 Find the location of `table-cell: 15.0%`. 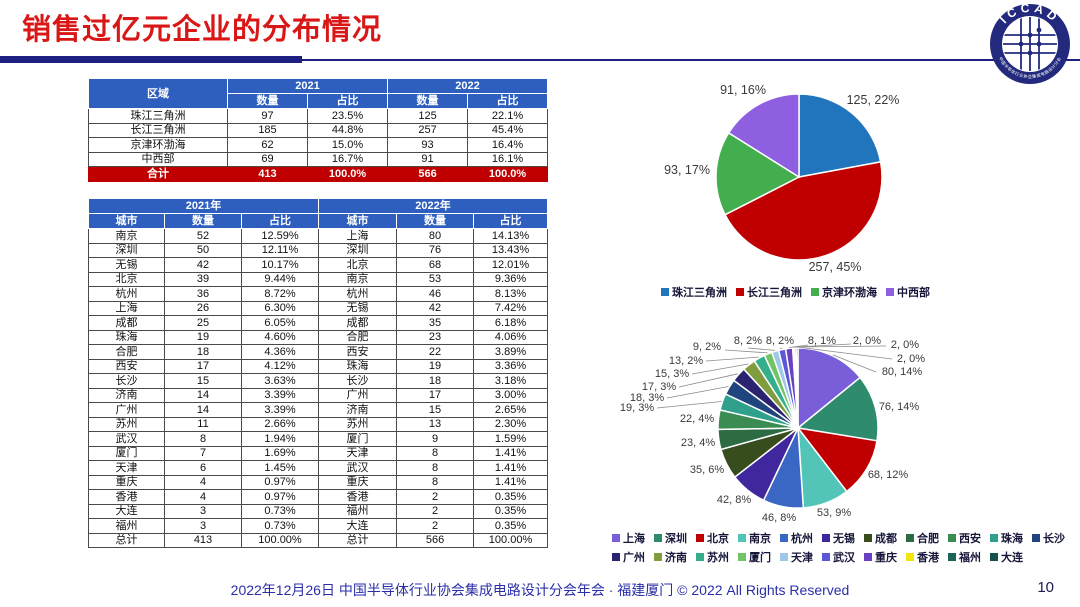

table-cell: 15.0% is located at coordinates (347, 145).